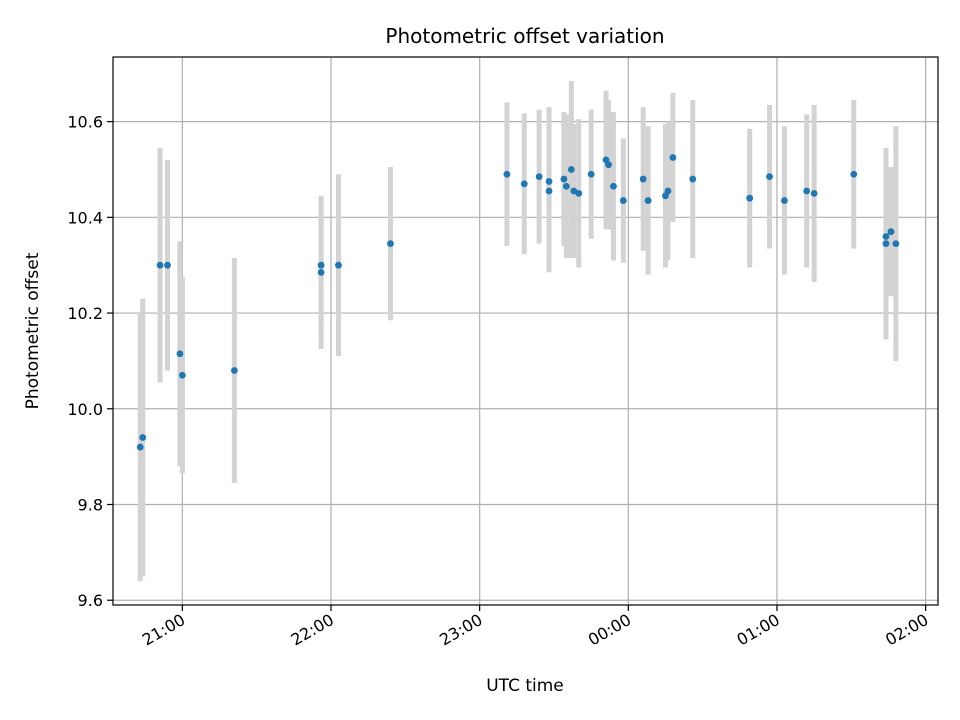 This screenshot has width=960, height=720. Describe the element at coordinates (609, 630) in the screenshot. I see `x-tick-label: 00:00` at that location.